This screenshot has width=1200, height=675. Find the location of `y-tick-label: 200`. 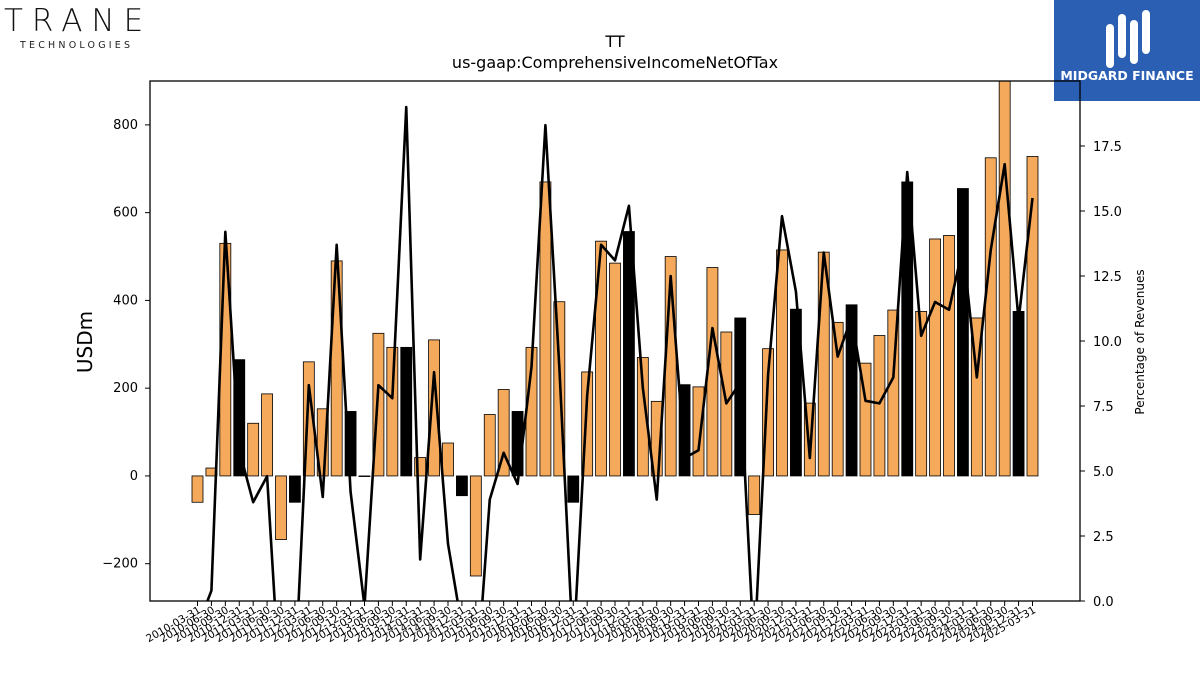

y-tick-label: 200 is located at coordinates (125, 388).